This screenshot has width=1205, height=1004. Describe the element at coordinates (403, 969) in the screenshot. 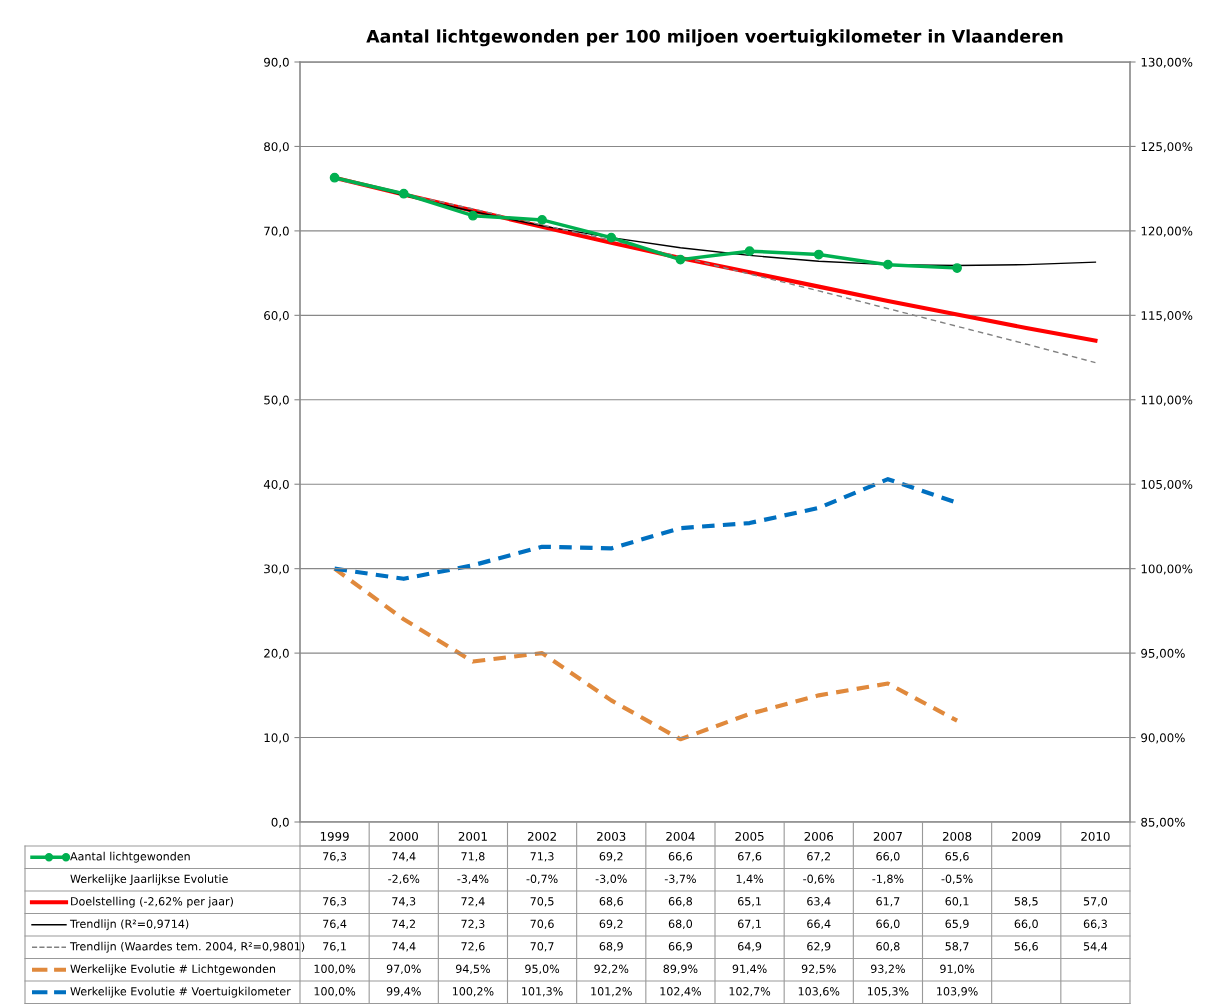

I see `data-label: 97,0%` at that location.